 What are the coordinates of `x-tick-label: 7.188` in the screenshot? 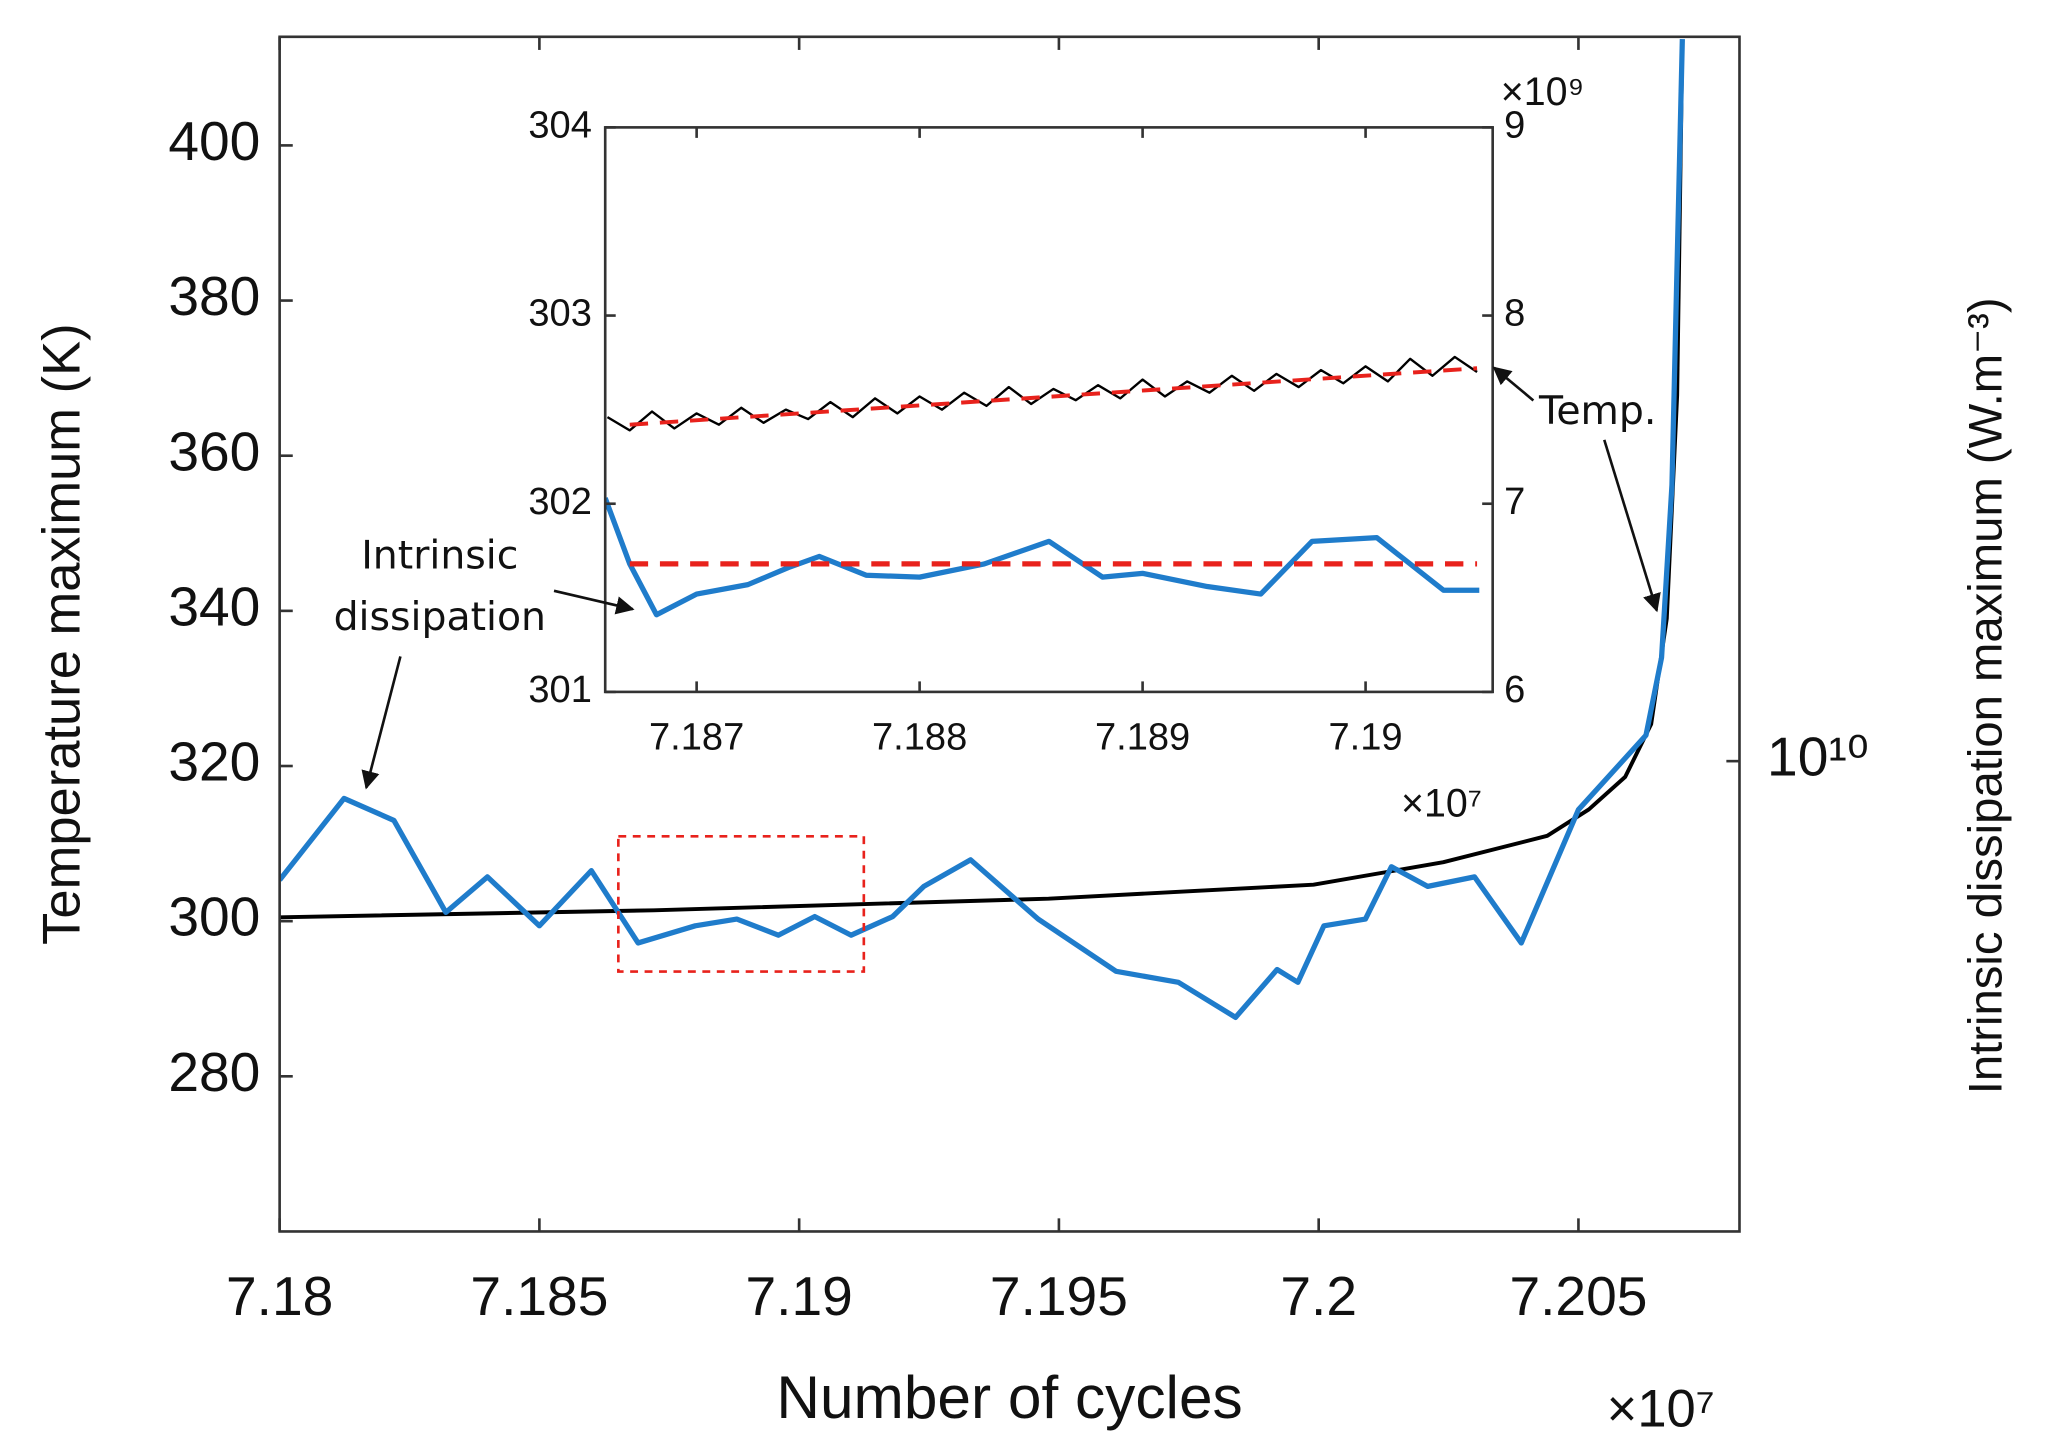 It's located at (919, 738).